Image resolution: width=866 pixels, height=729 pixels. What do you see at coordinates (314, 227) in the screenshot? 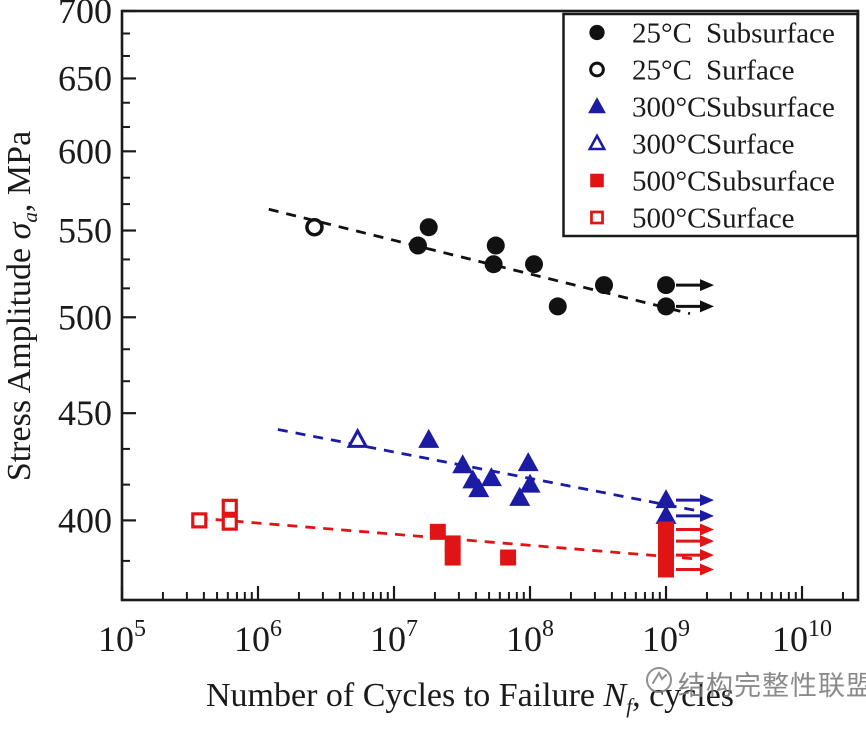
I see `data-point-25-c-surface` at bounding box center [314, 227].